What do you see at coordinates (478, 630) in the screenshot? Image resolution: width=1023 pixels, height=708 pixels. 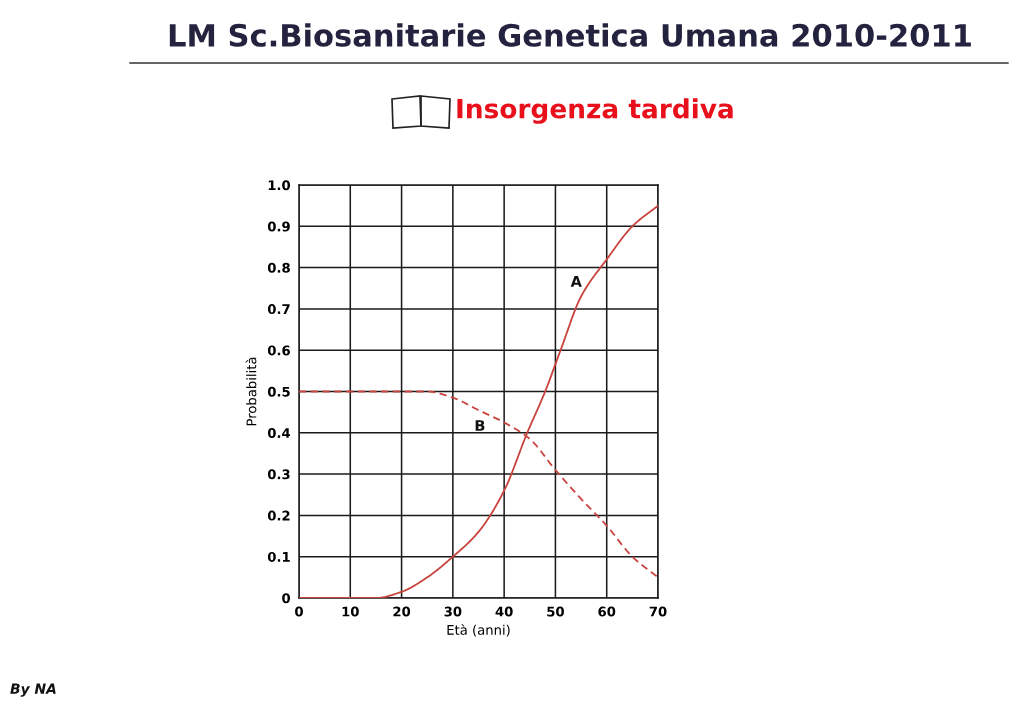 I see `x-axis-title: Età (anni)` at bounding box center [478, 630].